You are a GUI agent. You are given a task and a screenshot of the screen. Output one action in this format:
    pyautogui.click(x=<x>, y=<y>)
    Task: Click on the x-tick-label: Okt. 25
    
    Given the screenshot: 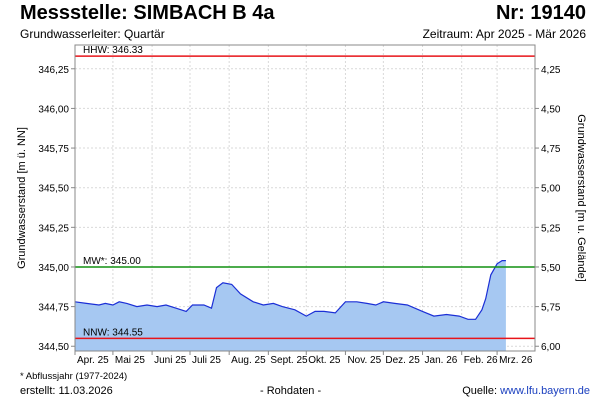 What is the action you would take?
    pyautogui.click(x=324, y=360)
    